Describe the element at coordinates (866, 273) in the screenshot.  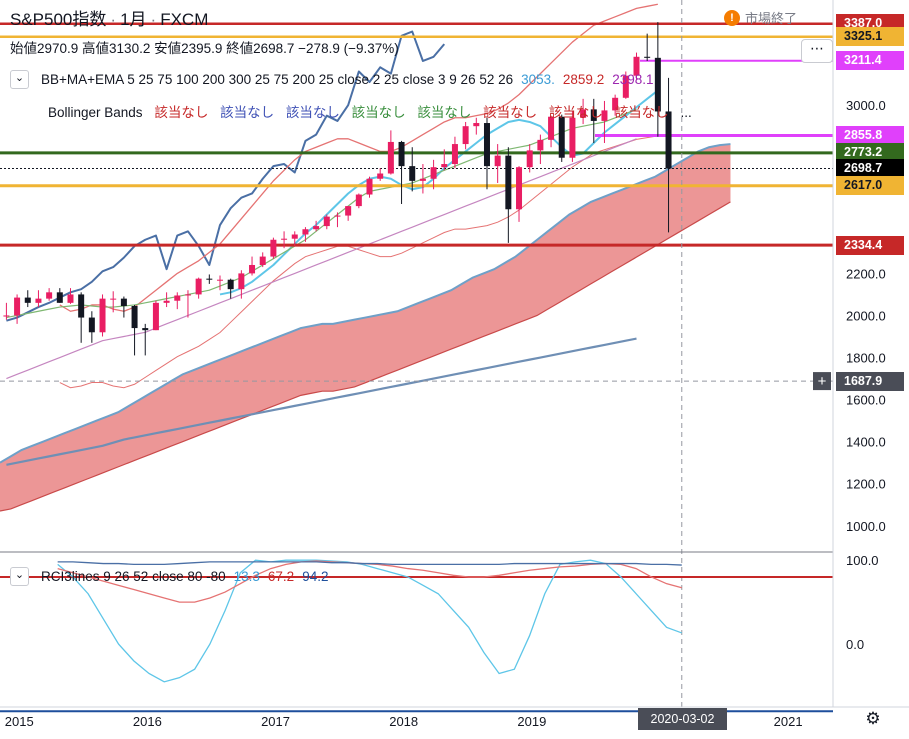
I see `y-tick-label: 2200.0` at that location.